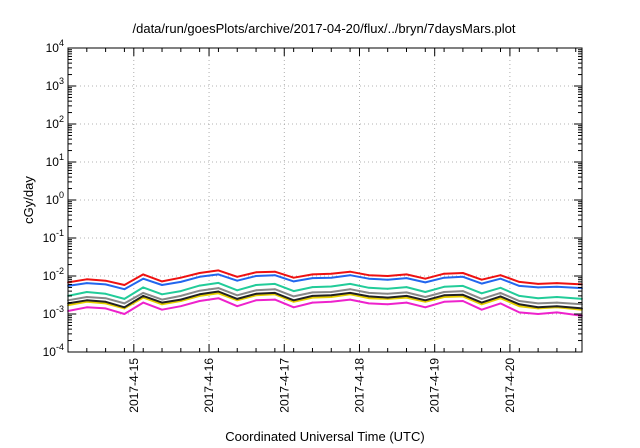  I want to click on y-tick-label: 10¹, so click(55, 160).